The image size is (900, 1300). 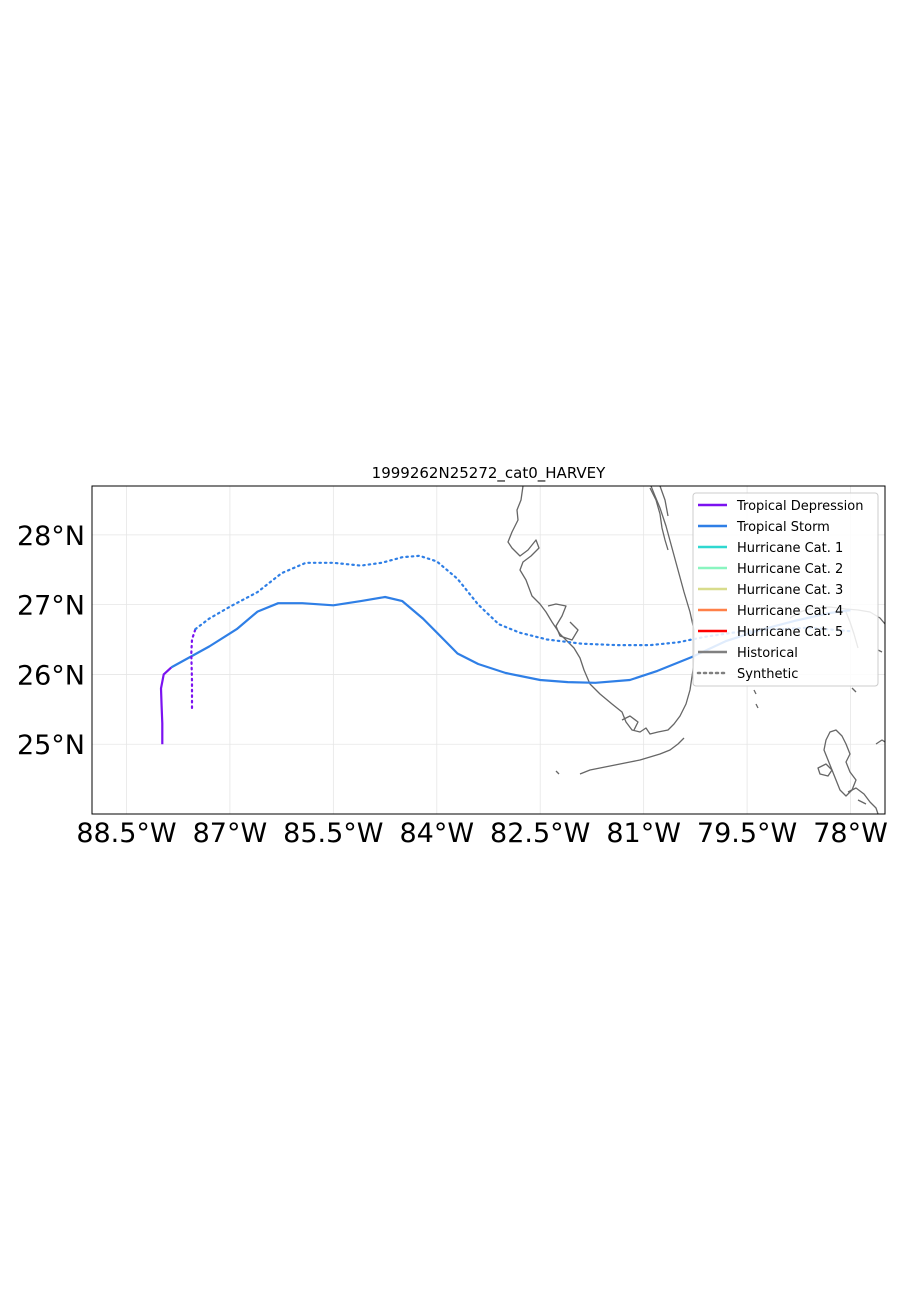 I want to click on legend-label-1: Tropical Storm, so click(x=783, y=527).